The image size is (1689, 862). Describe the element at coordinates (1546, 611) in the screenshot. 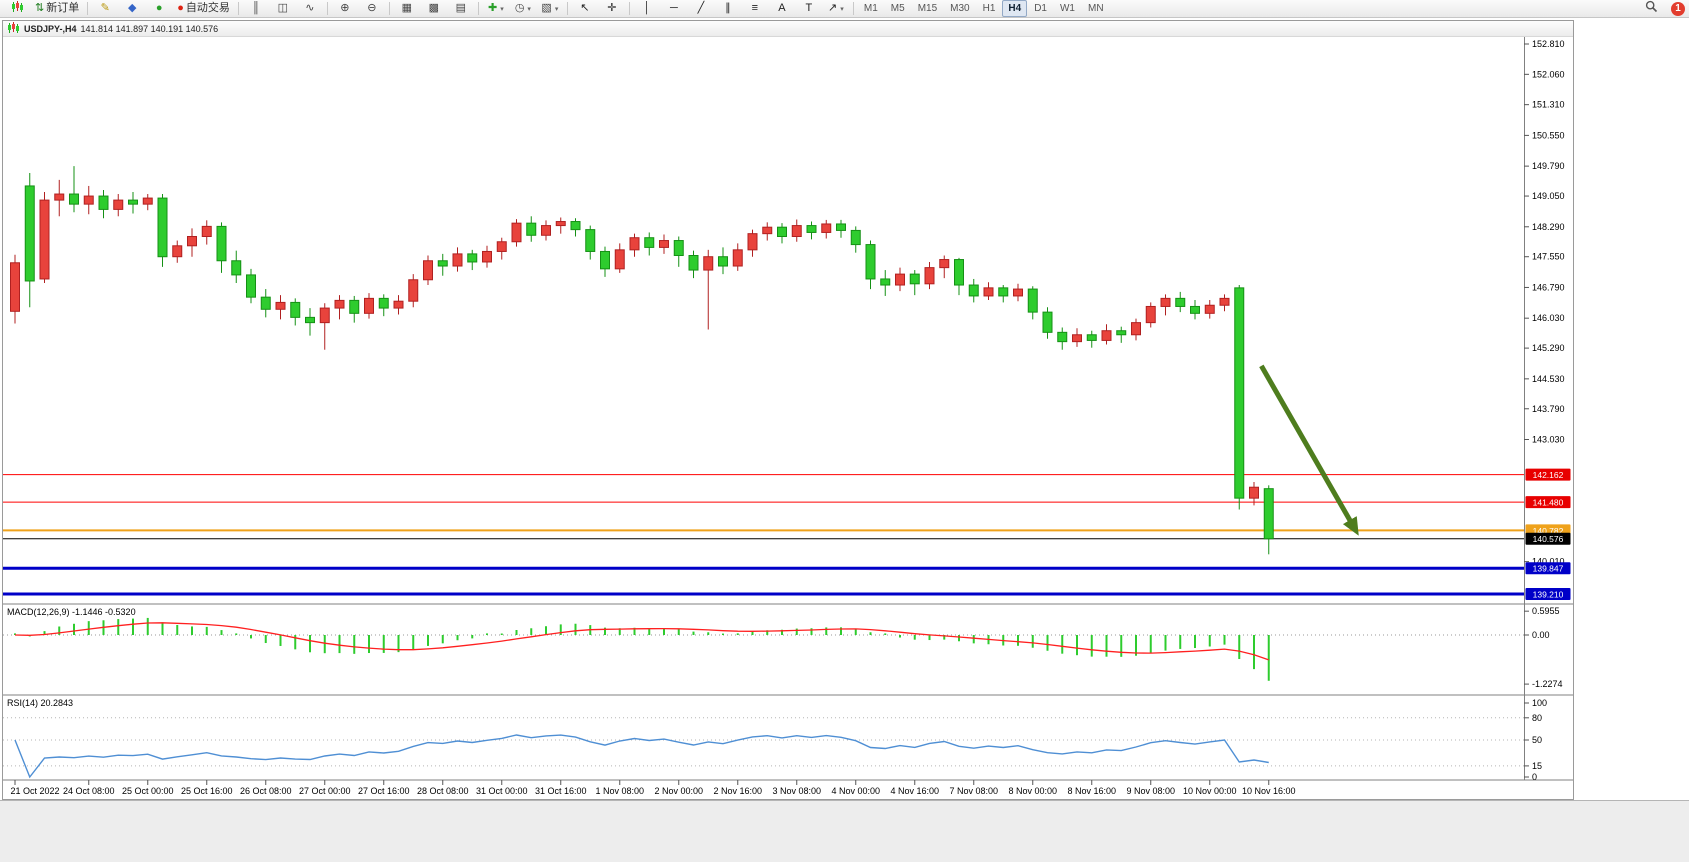

I see `macd-scale-label: 0.5955` at that location.